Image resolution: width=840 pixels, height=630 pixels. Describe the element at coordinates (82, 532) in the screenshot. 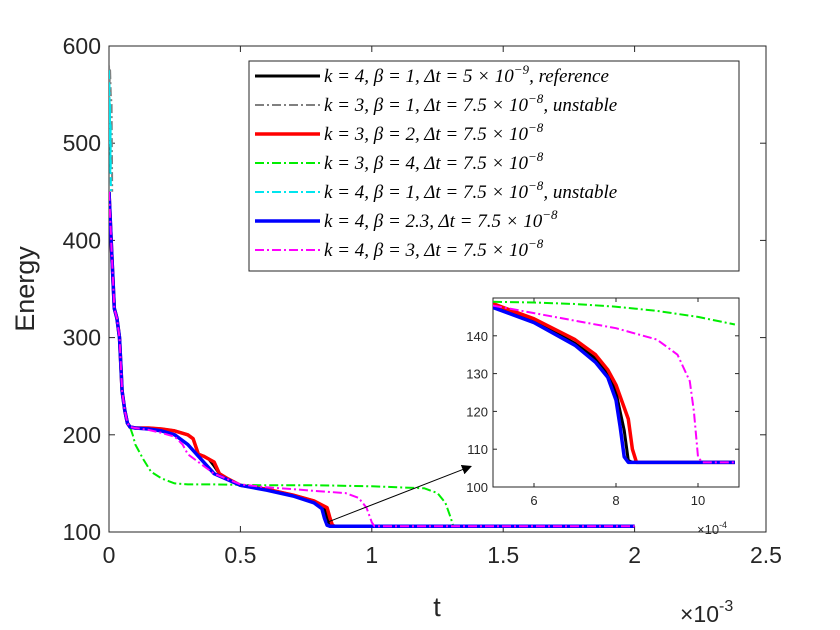

I see `y-tick-label: 100` at that location.